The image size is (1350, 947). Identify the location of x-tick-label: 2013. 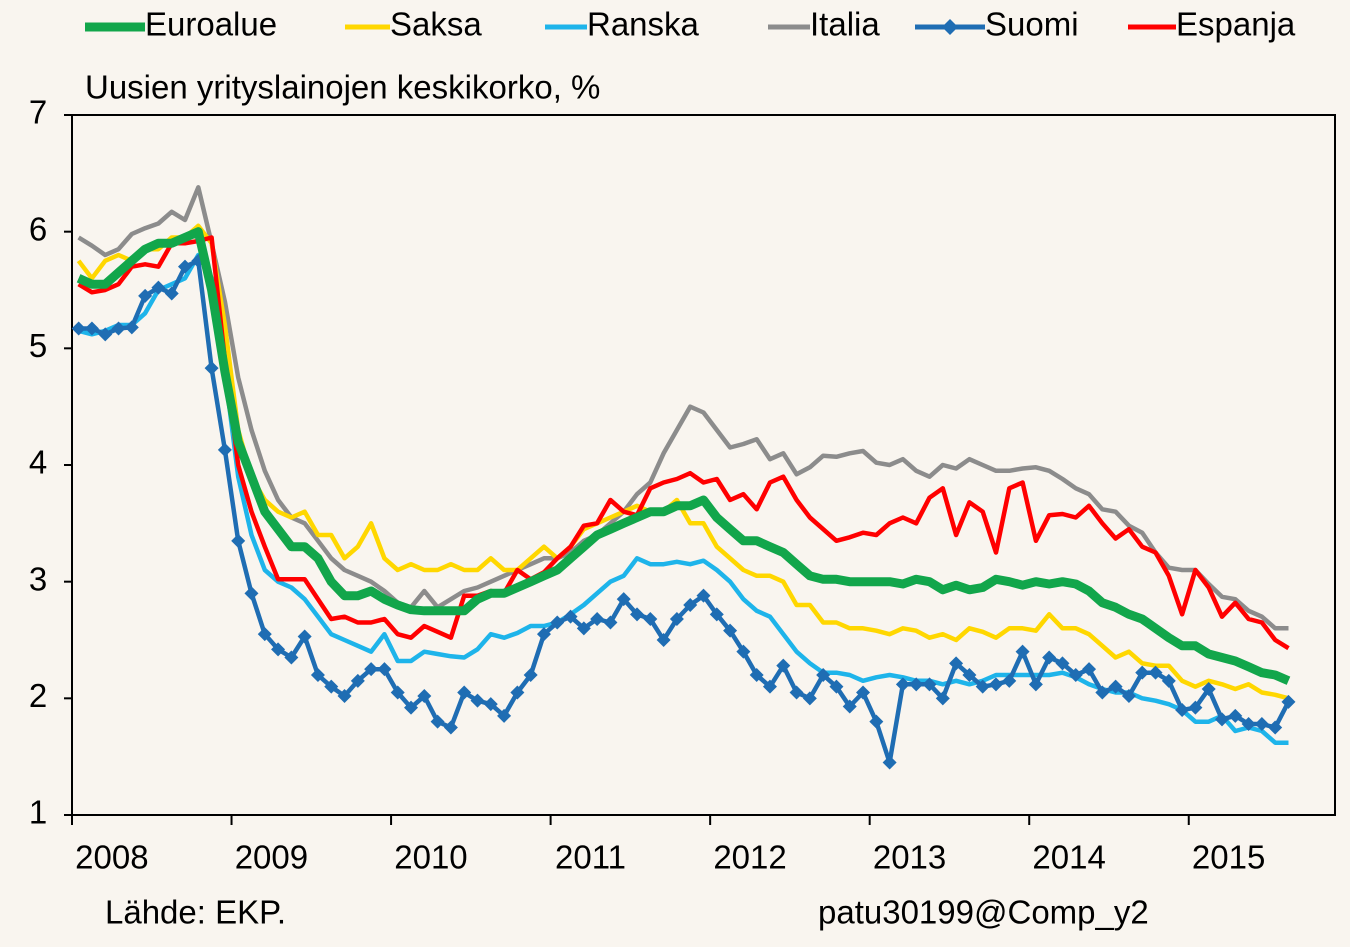
(909, 857).